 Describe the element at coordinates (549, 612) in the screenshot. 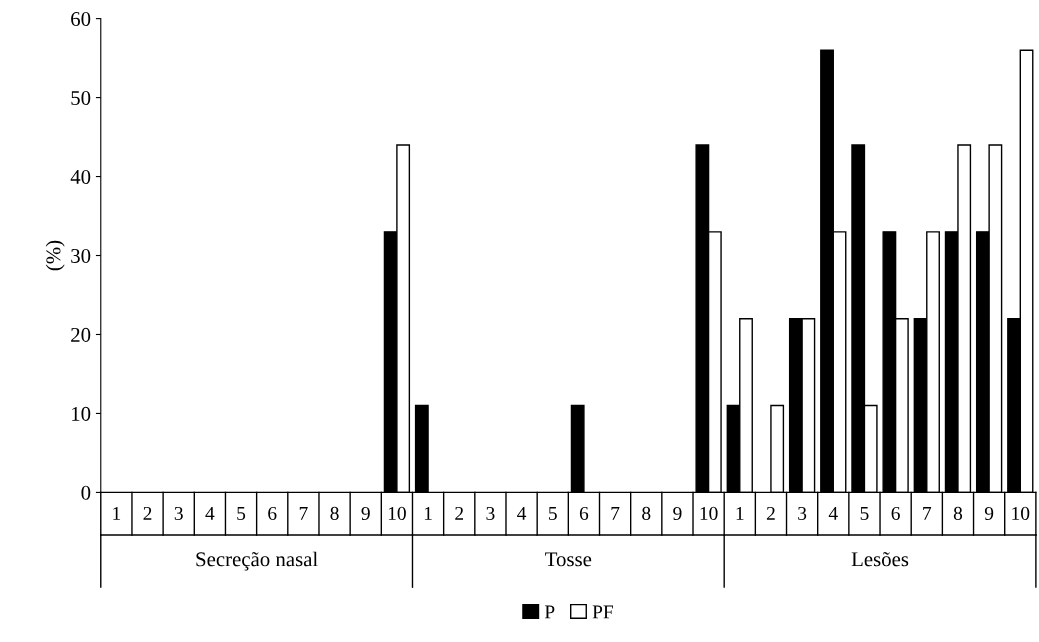

I see `legend-label: P` at that location.